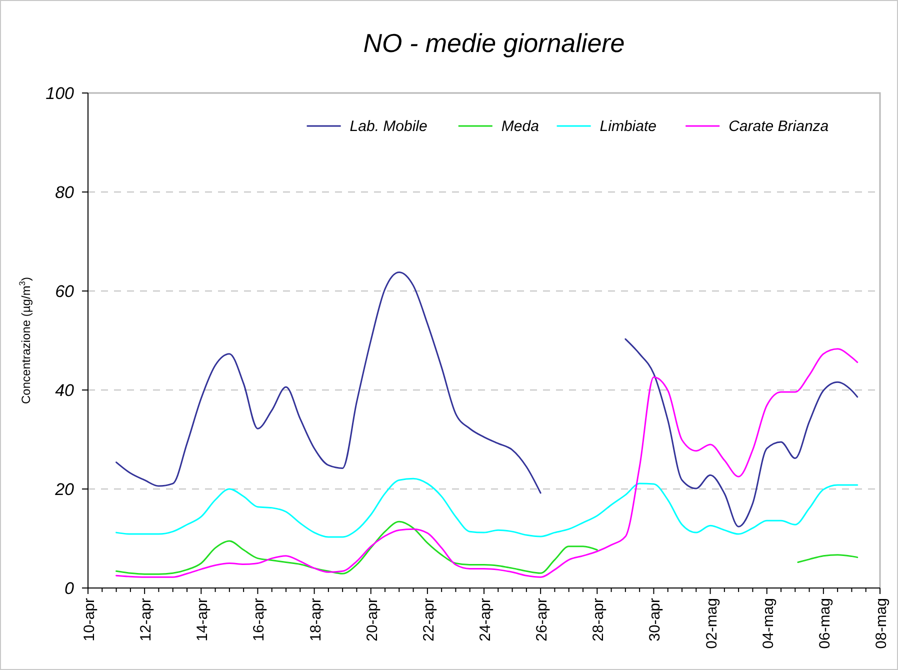 Image resolution: width=898 pixels, height=670 pixels. Describe the element at coordinates (599, 620) in the screenshot. I see `x-tick-label: 28-apr` at that location.